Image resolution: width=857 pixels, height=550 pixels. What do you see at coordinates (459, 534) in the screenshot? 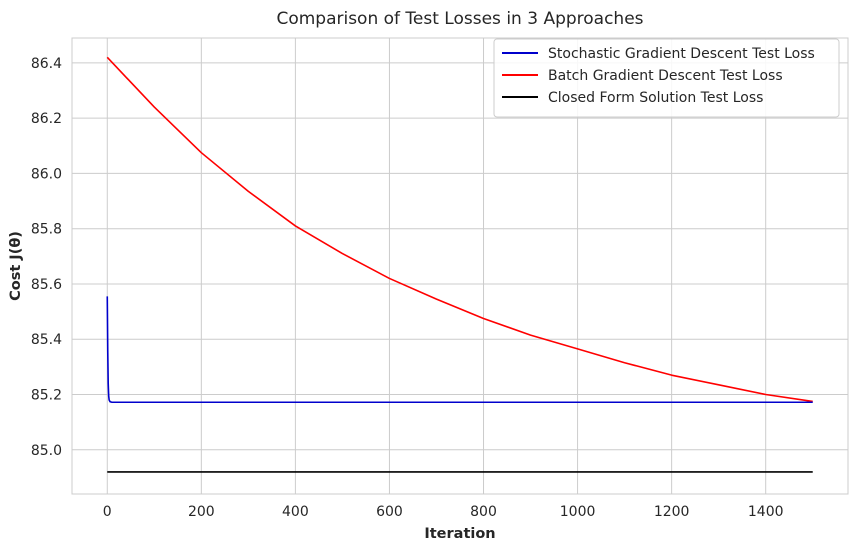
I see `x-axis-label: Iteration` at bounding box center [459, 534].